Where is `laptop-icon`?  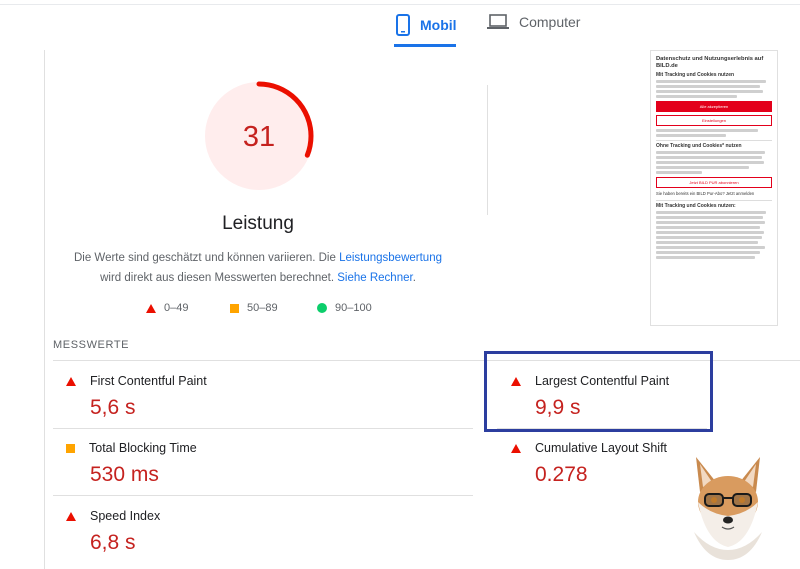 laptop-icon is located at coordinates (498, 21).